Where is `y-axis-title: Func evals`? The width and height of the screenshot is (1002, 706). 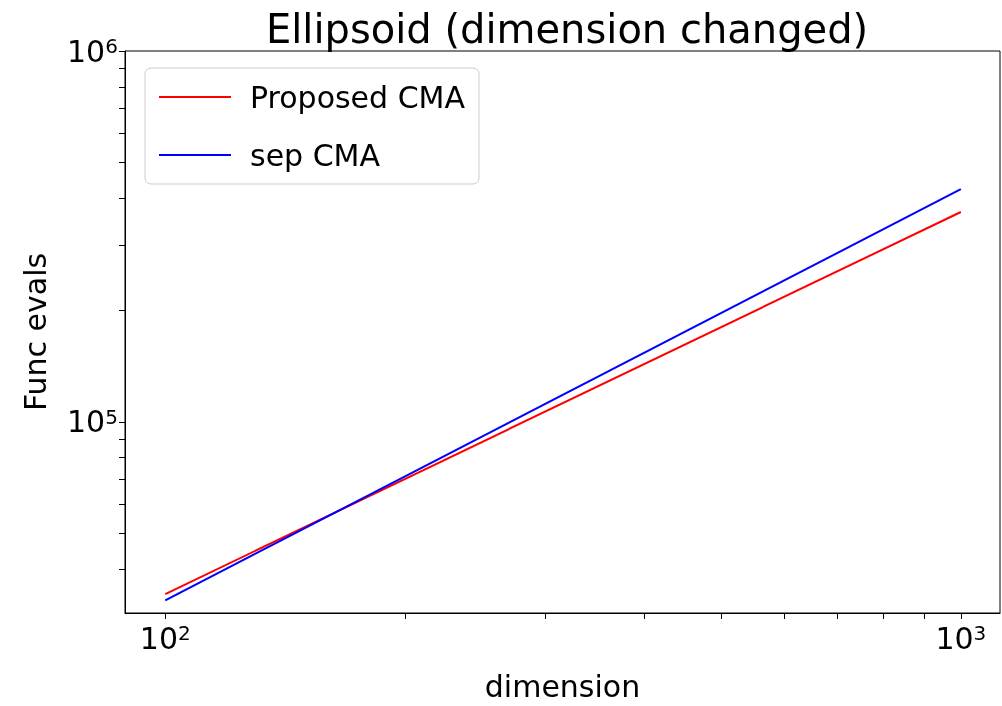
y-axis-title: Func evals is located at coordinates (35, 332).